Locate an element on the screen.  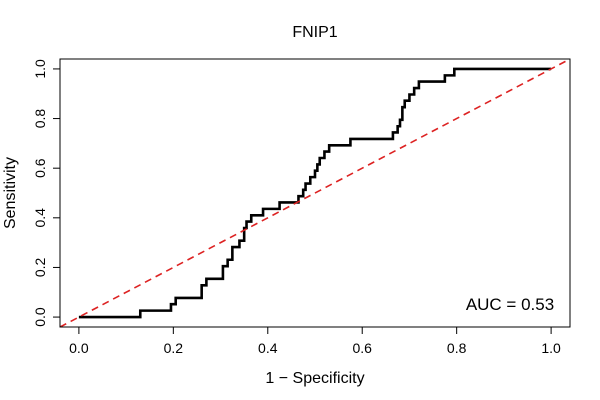
y-tick-label: 0.6 is located at coordinates (40, 168).